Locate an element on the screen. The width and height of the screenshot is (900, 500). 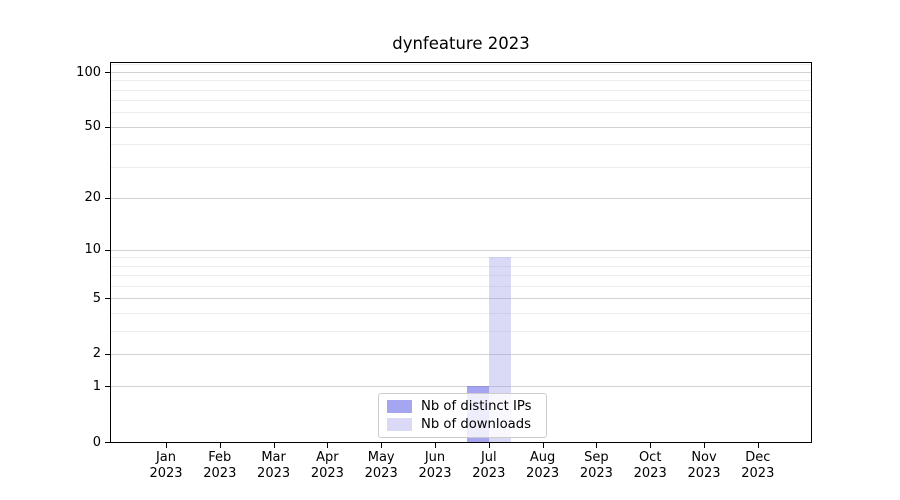
y-tick-label: 2 is located at coordinates (96, 354).